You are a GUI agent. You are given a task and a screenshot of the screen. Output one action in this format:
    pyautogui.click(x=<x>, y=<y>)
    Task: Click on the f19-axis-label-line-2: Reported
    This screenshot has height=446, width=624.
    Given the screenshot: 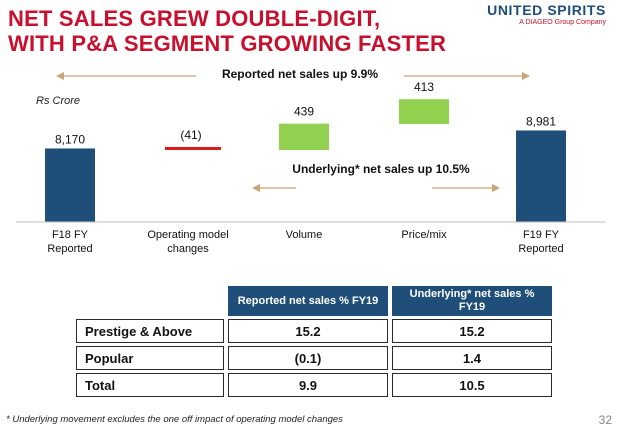 What is the action you would take?
    pyautogui.click(x=540, y=249)
    